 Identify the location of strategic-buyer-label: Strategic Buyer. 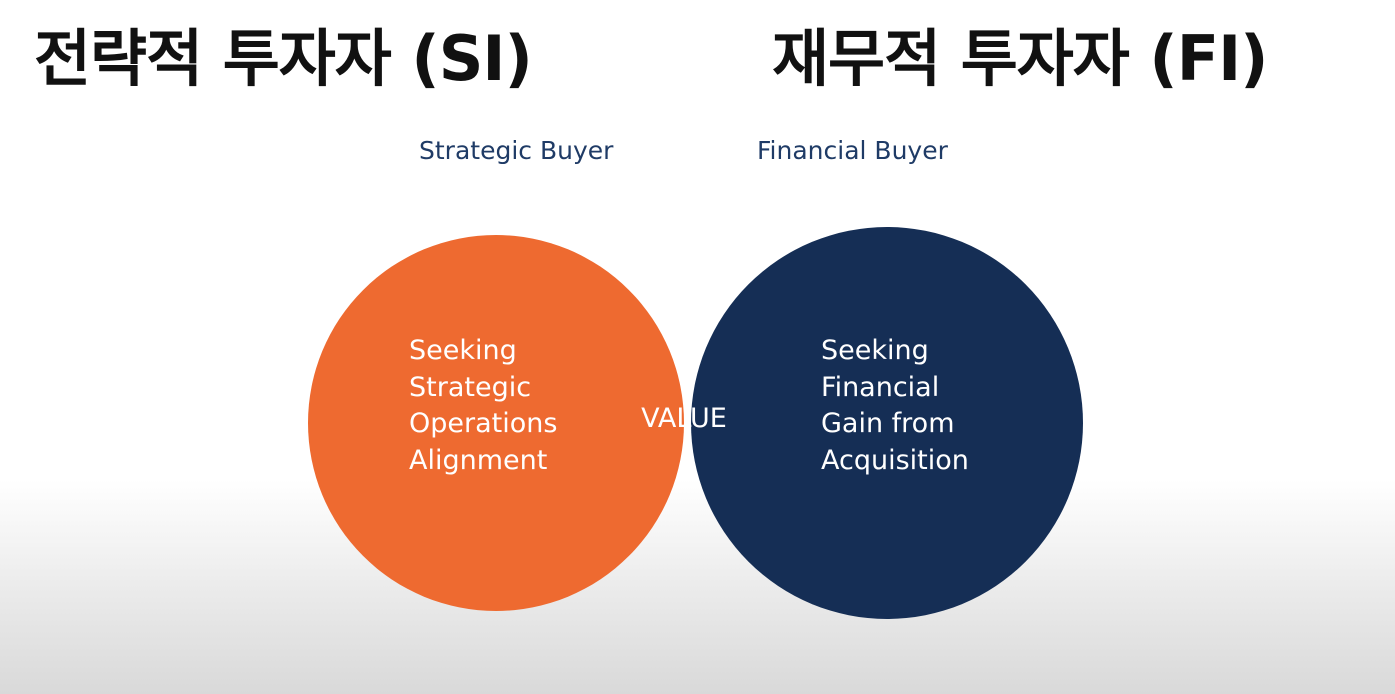
(516, 150).